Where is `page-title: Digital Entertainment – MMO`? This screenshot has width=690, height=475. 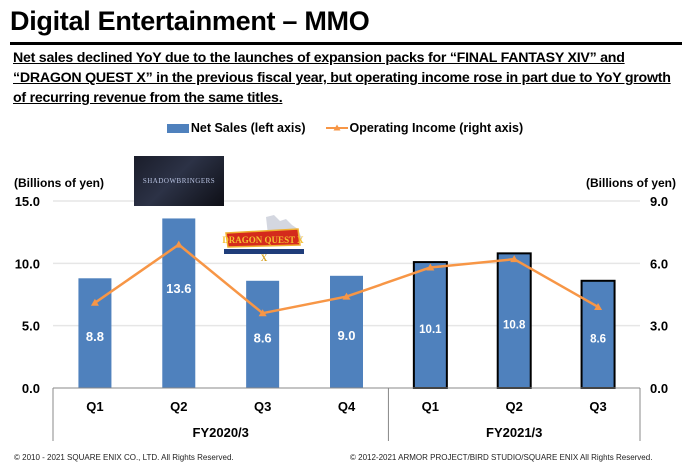 page-title: Digital Entertainment – MMO is located at coordinates (190, 21).